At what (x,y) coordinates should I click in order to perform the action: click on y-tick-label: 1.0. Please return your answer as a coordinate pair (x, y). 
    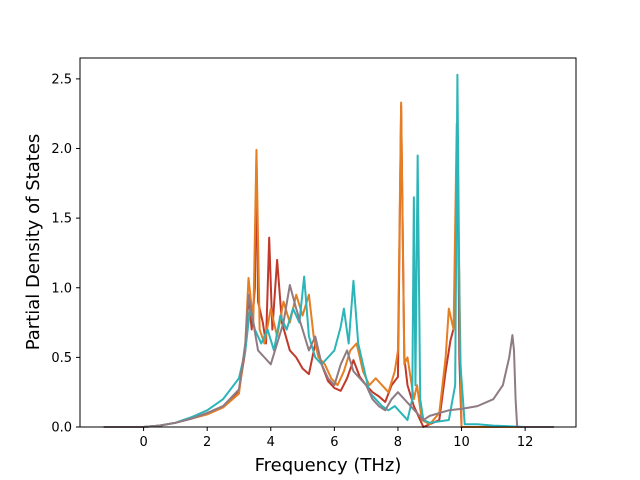
    Looking at the image, I should click on (61, 288).